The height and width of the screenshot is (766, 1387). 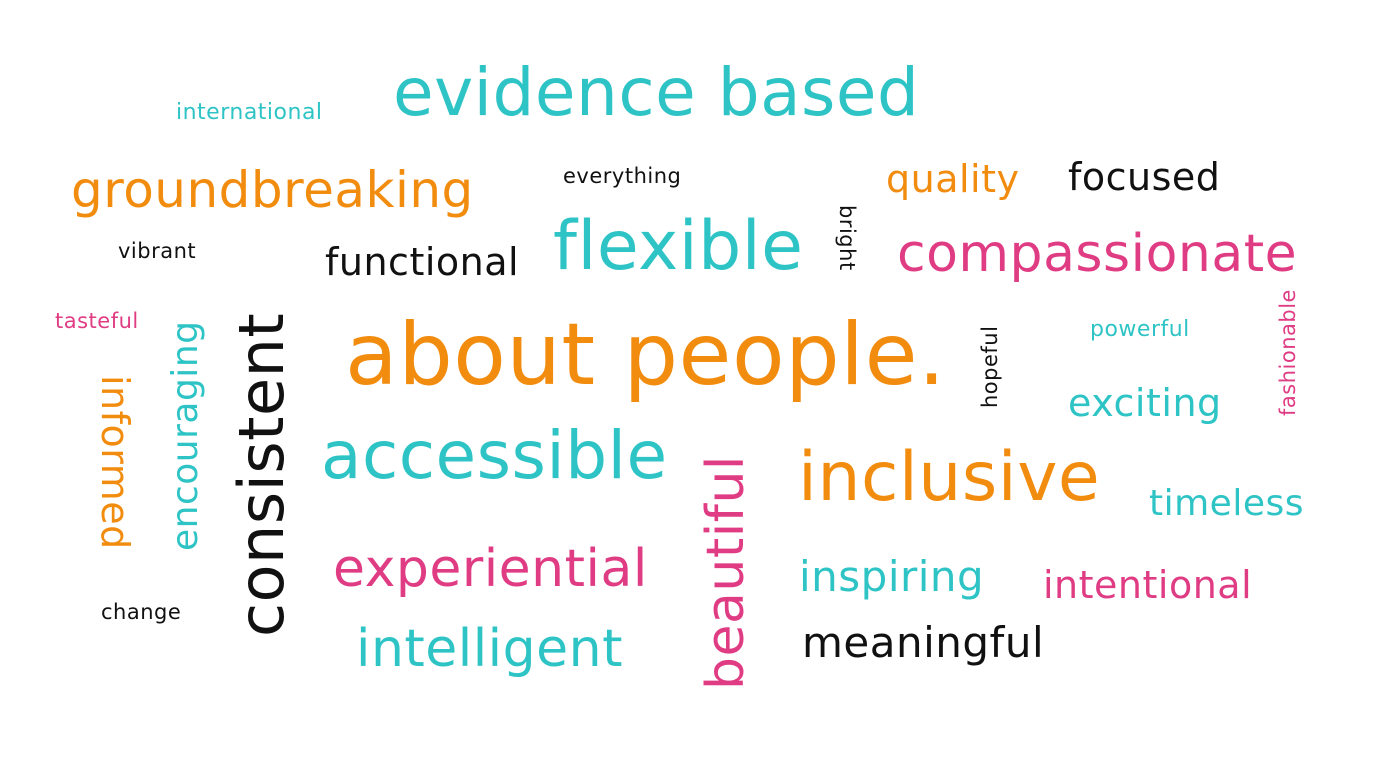 I want to click on word-bright: bright, so click(x=847, y=238).